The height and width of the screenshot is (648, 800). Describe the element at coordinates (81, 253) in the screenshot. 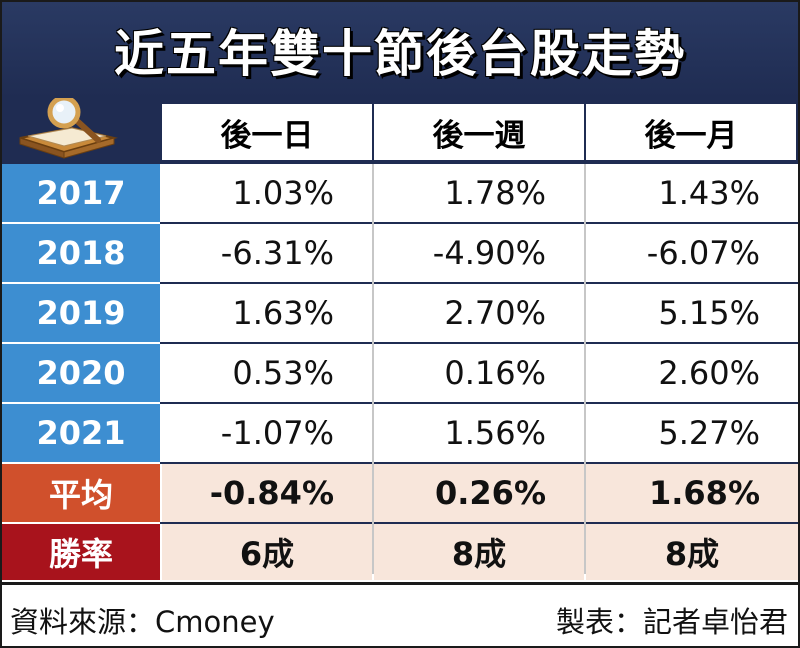

I see `row-label: 2018` at that location.